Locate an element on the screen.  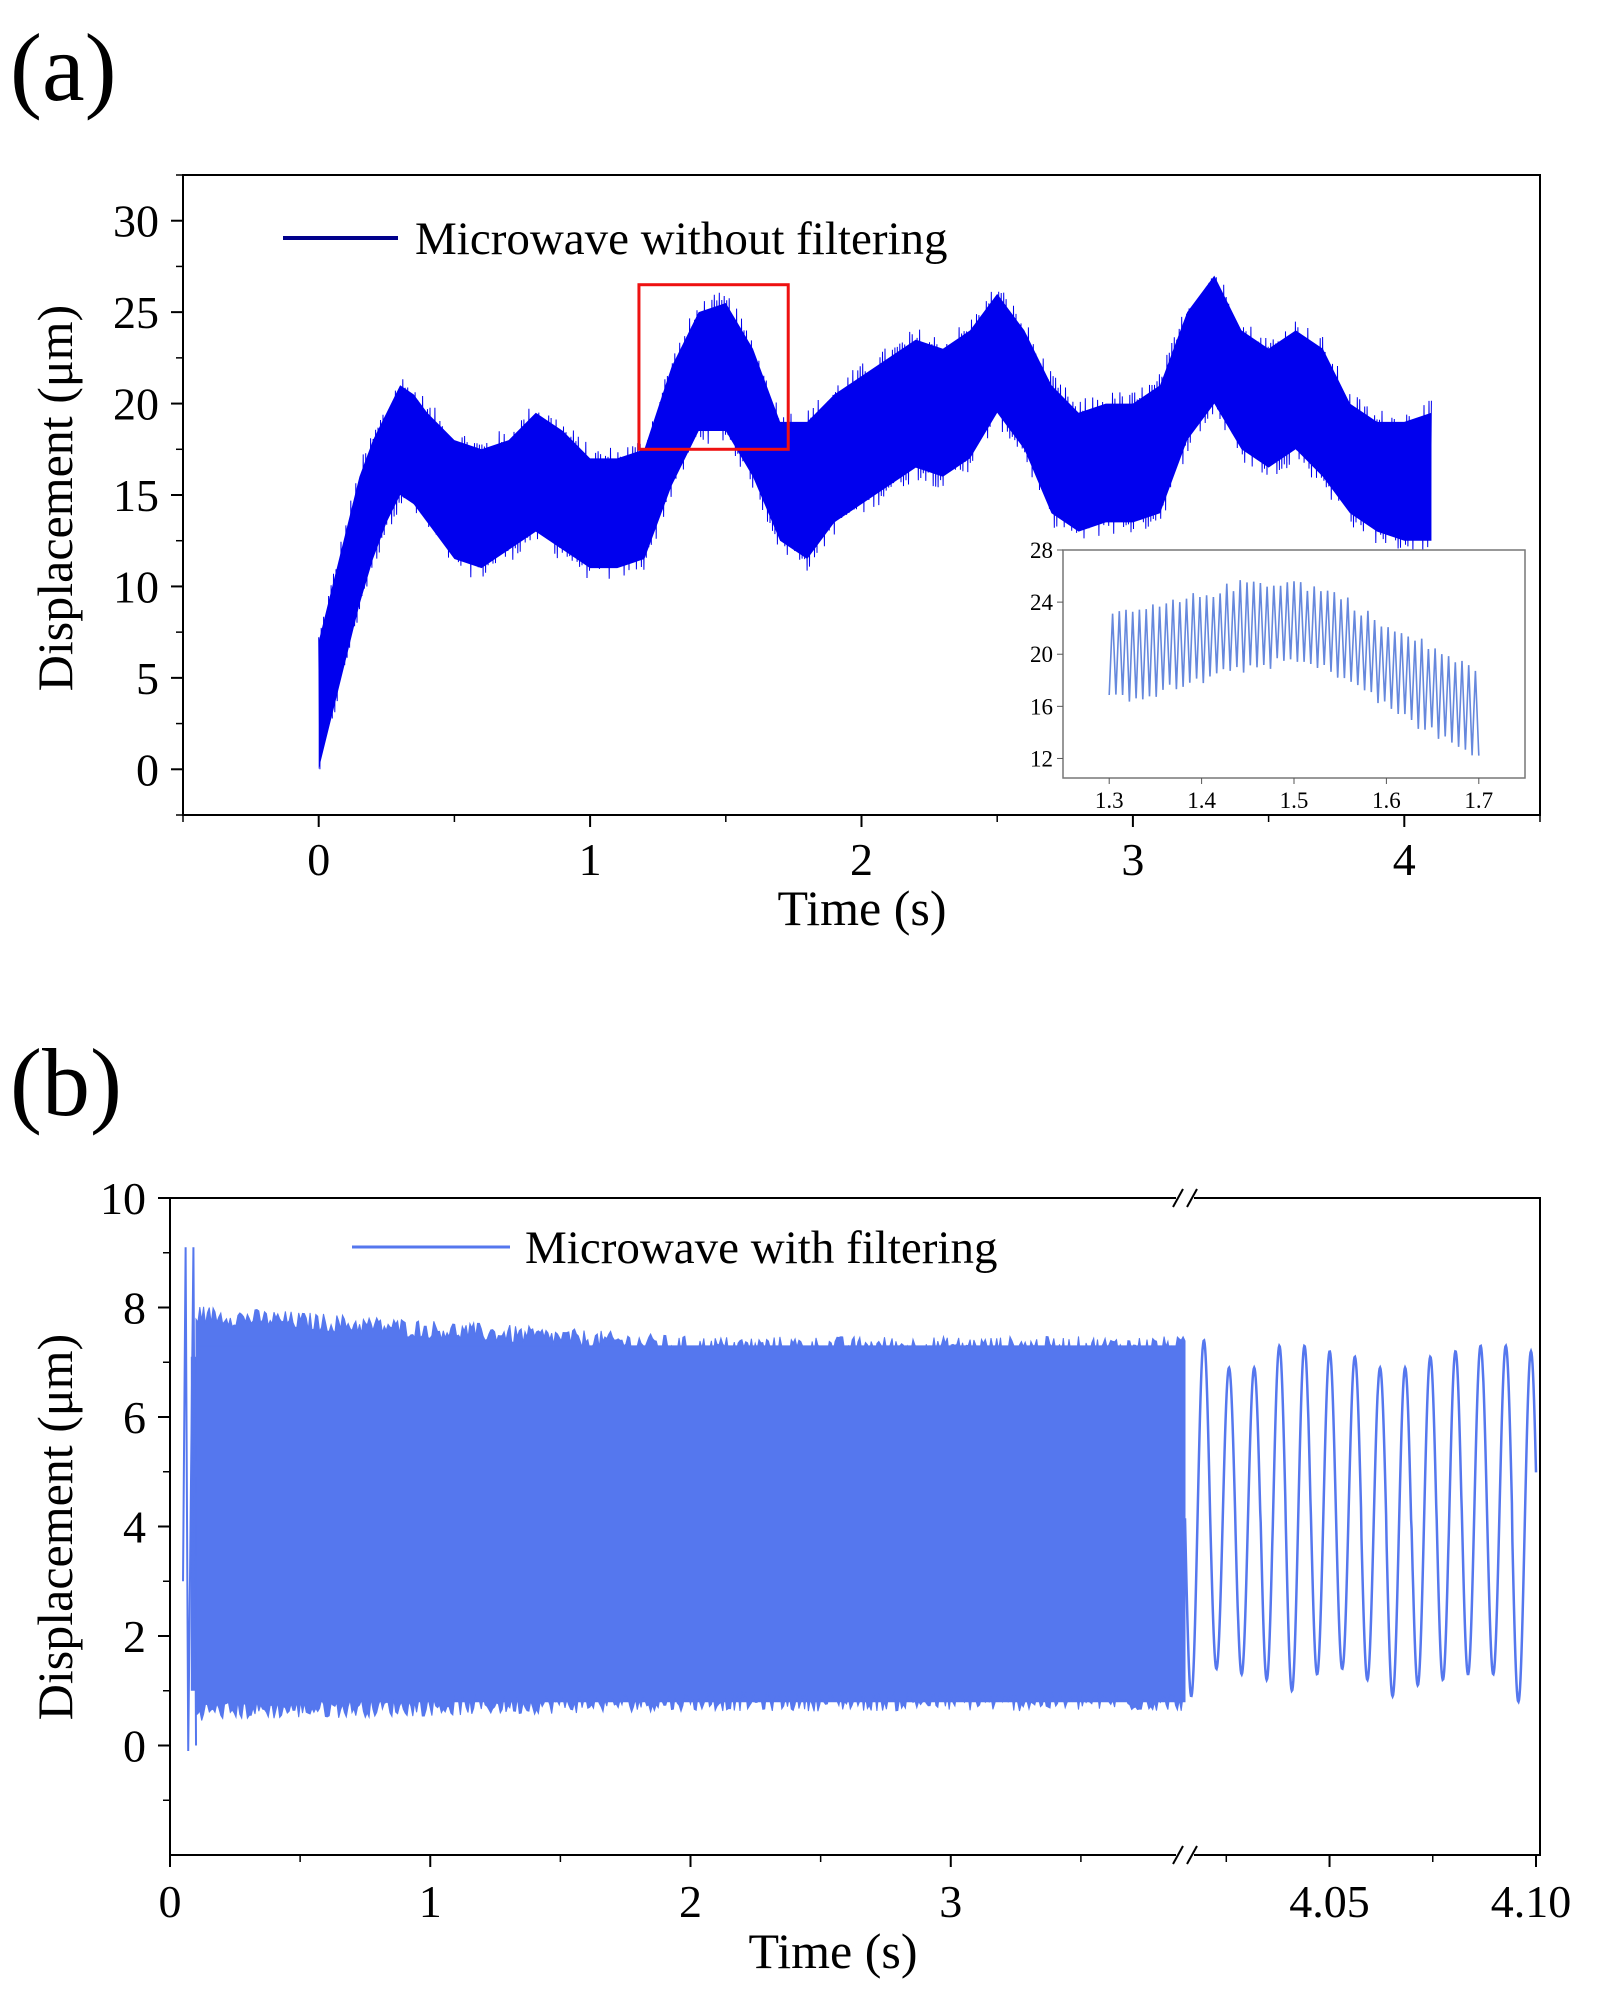
inset-chart: 12 16 20 24 28 1.3 1.4 1.5 1.6 1.7 is located at coordinates (1278, 675).